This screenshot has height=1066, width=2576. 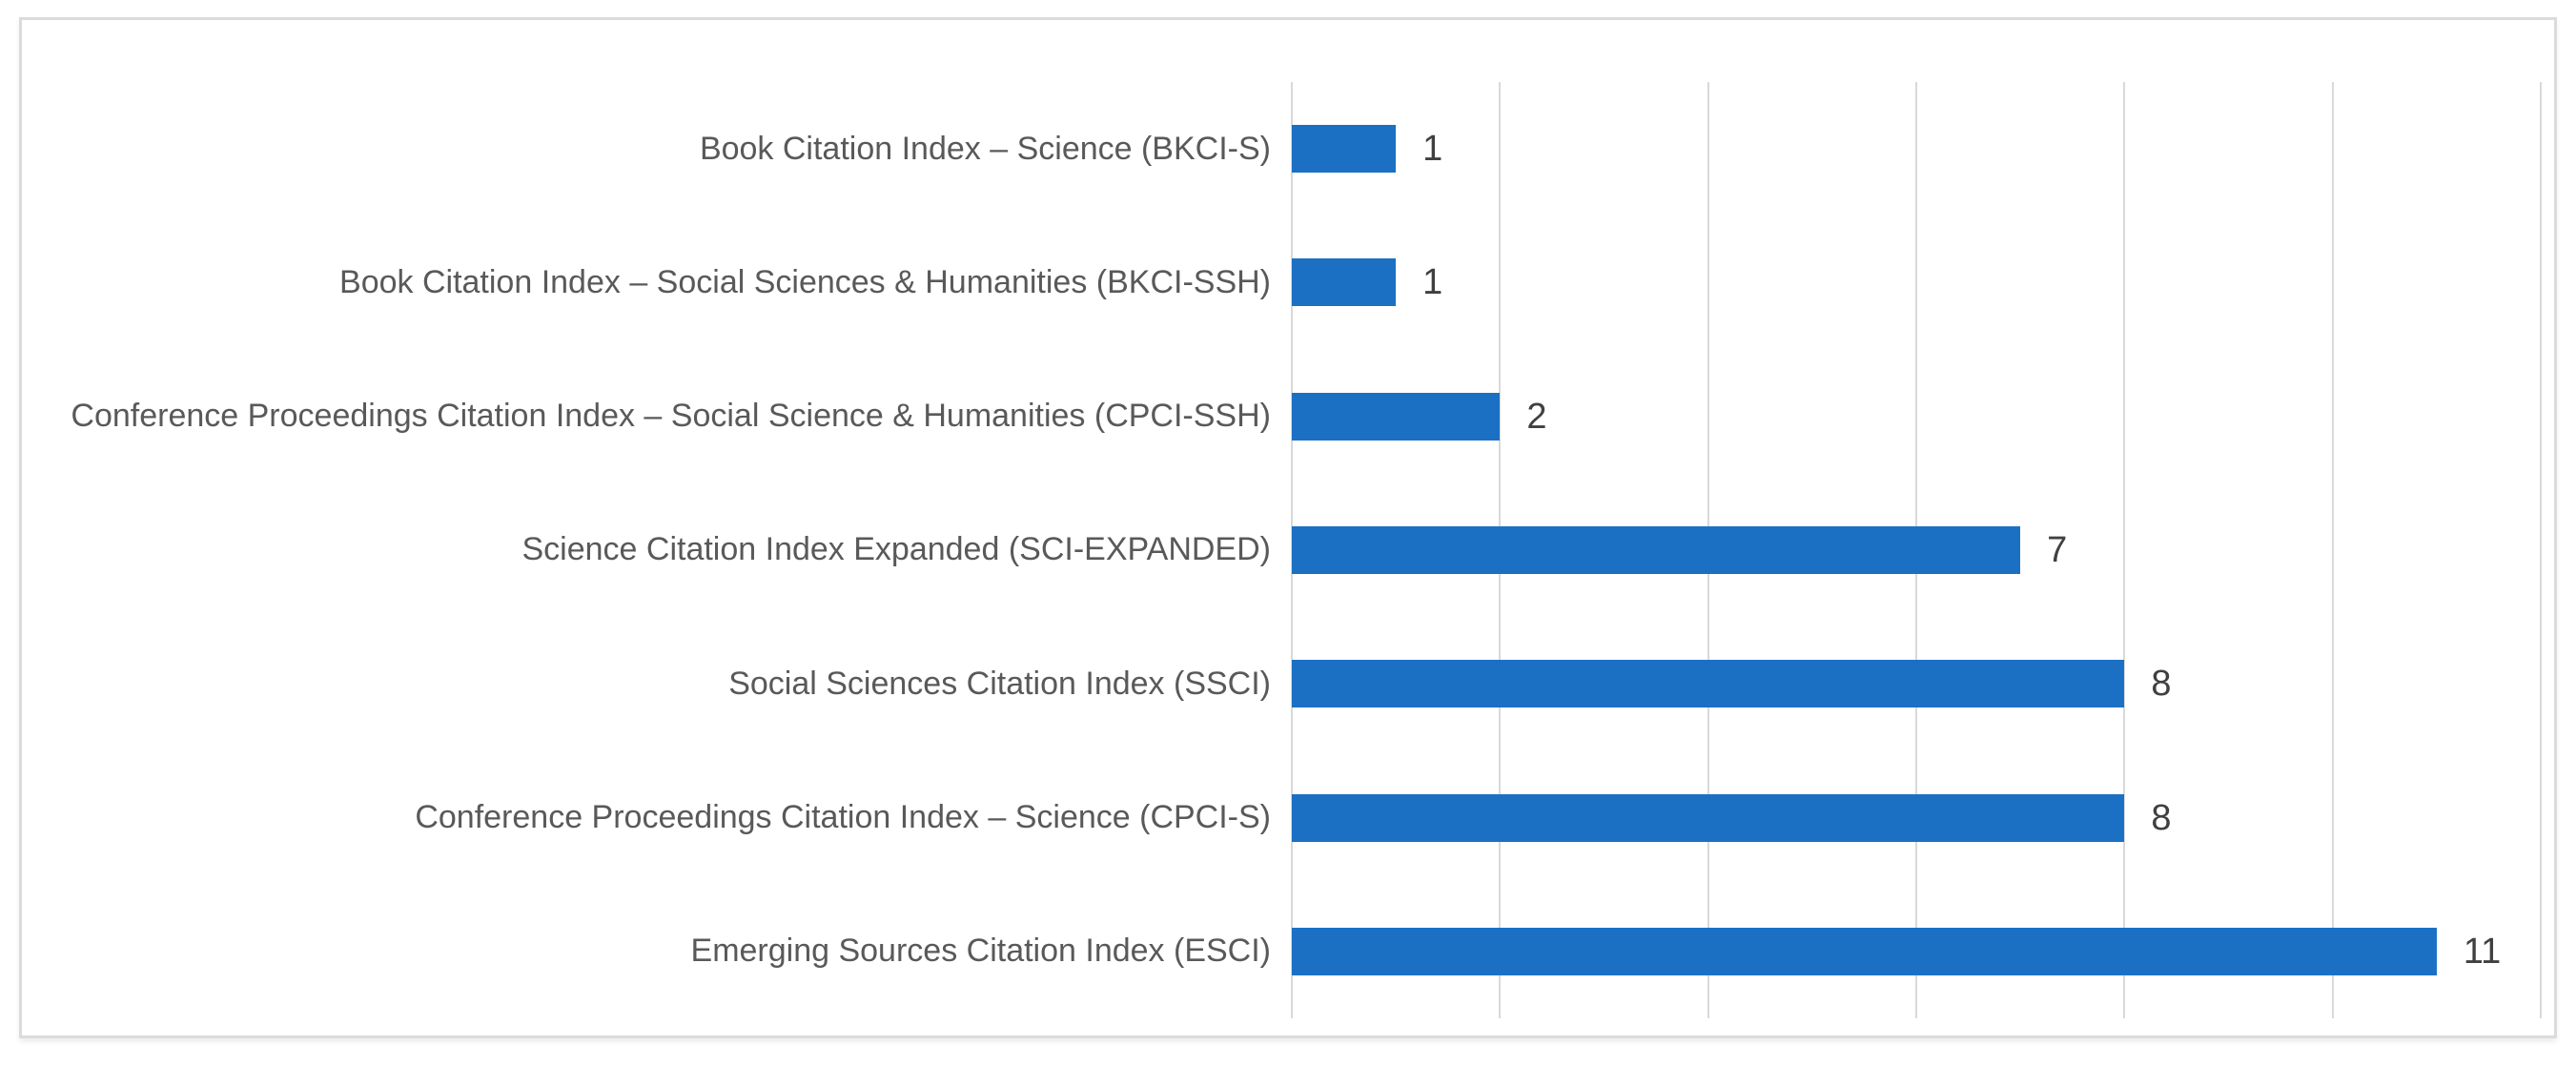 I want to click on bar-row: 2, so click(x=1917, y=416).